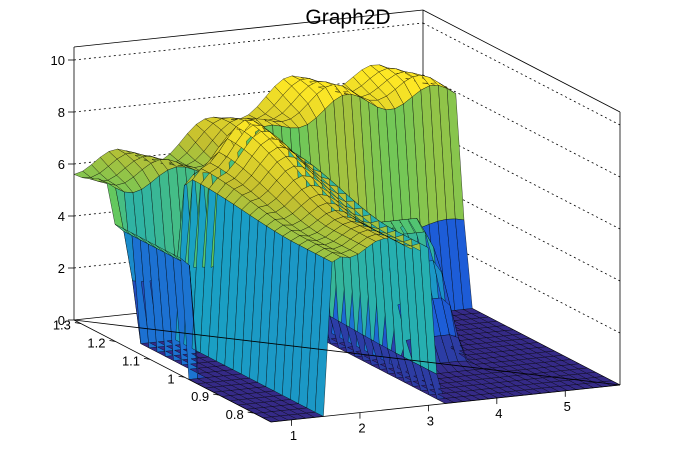  What do you see at coordinates (61, 320) in the screenshot?
I see `z-tick-label: 0` at bounding box center [61, 320].